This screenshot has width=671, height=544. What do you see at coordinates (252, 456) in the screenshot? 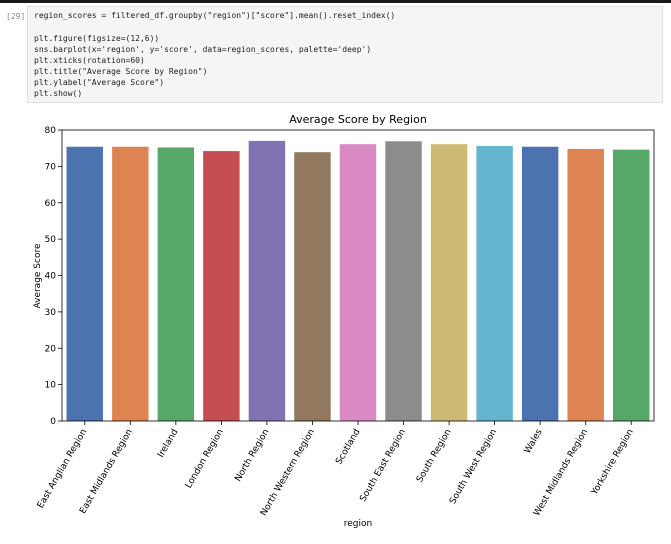
I see `x-tick-label: North Region` at bounding box center [252, 456].